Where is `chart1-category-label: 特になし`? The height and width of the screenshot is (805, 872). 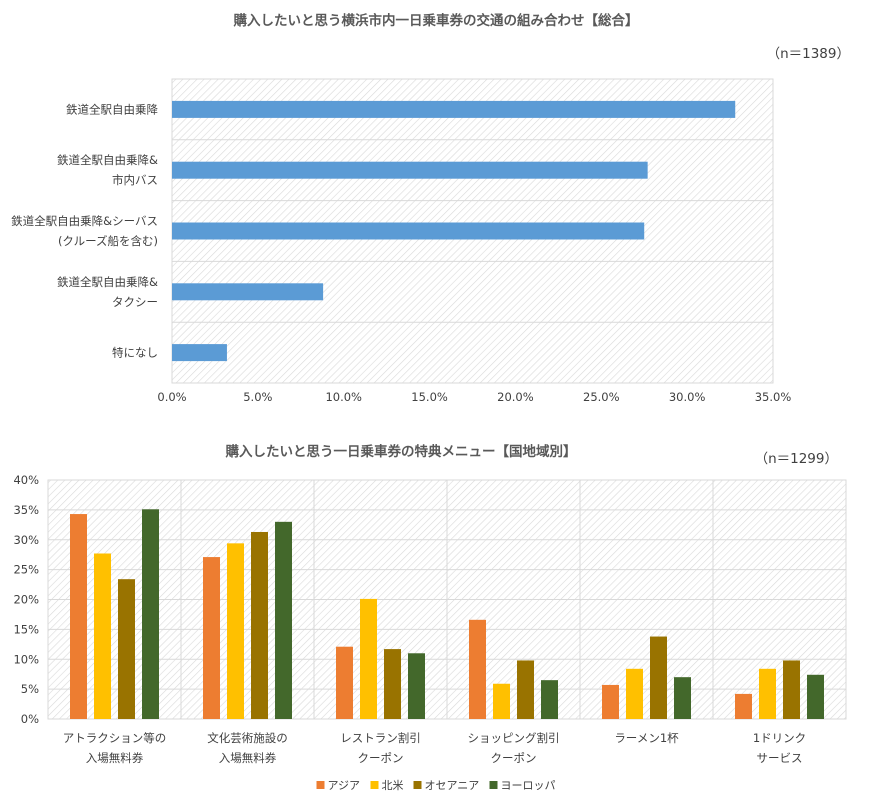
chart1-category-label: 特になし is located at coordinates (135, 353).